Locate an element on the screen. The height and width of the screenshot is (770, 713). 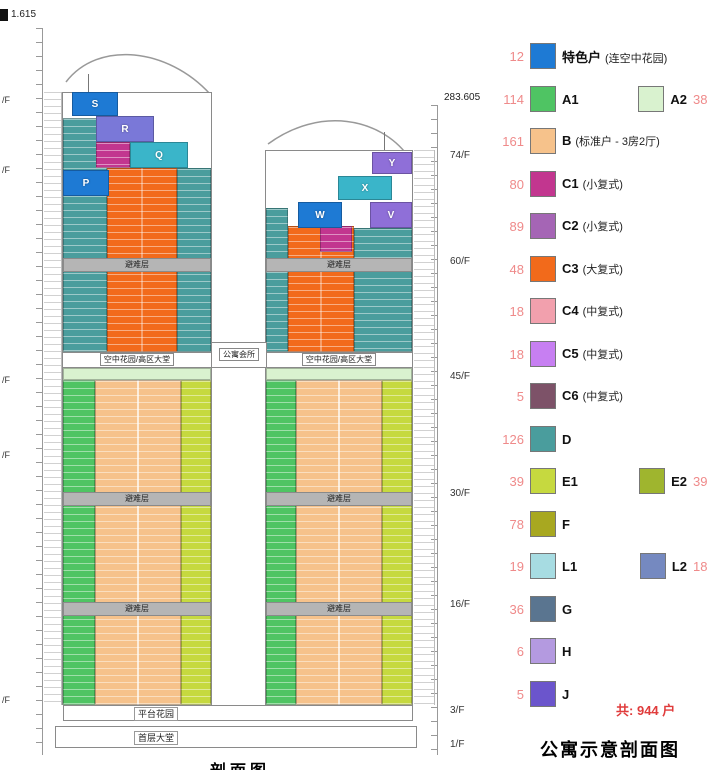
sky-garden-band-right: 空中花园/高区大堂 is located at coordinates (339, 360).